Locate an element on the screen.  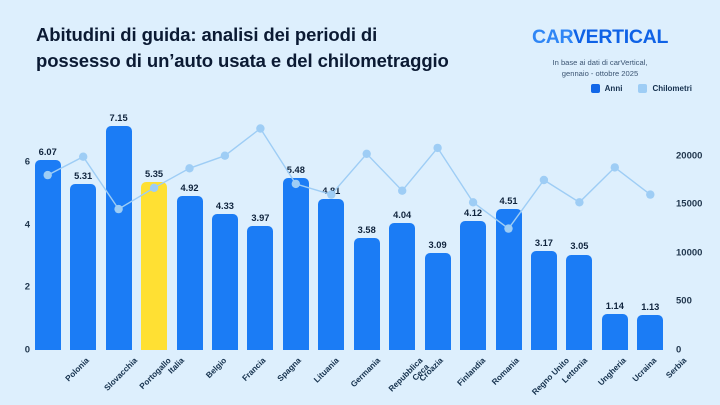
bar-romania is located at coordinates (473, 285).